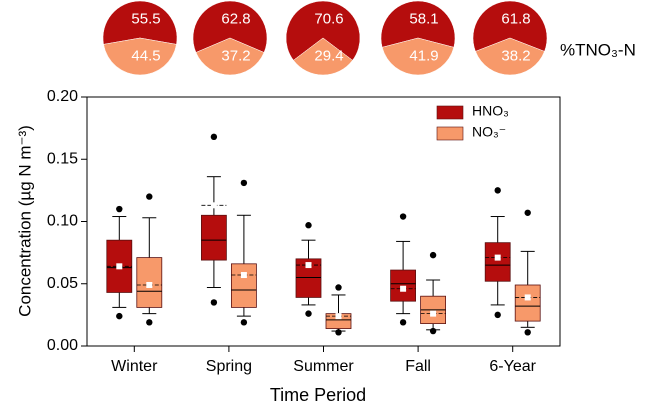 The image size is (656, 407). I want to click on pie-value-label: 58.1, so click(423, 18).